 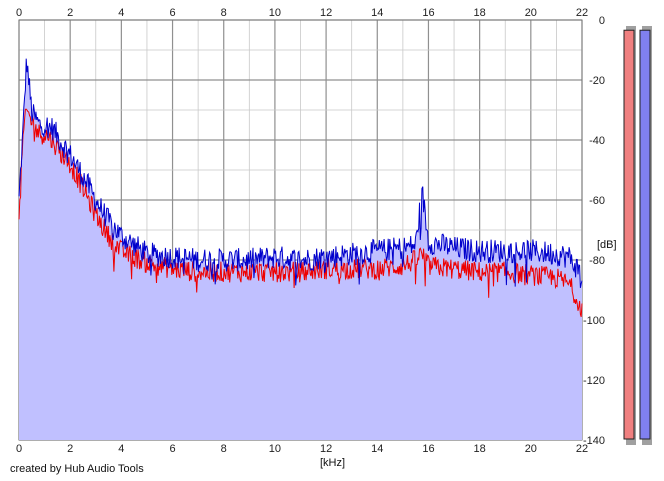 I want to click on x-tick-label-bottom: 4, so click(x=121, y=449).